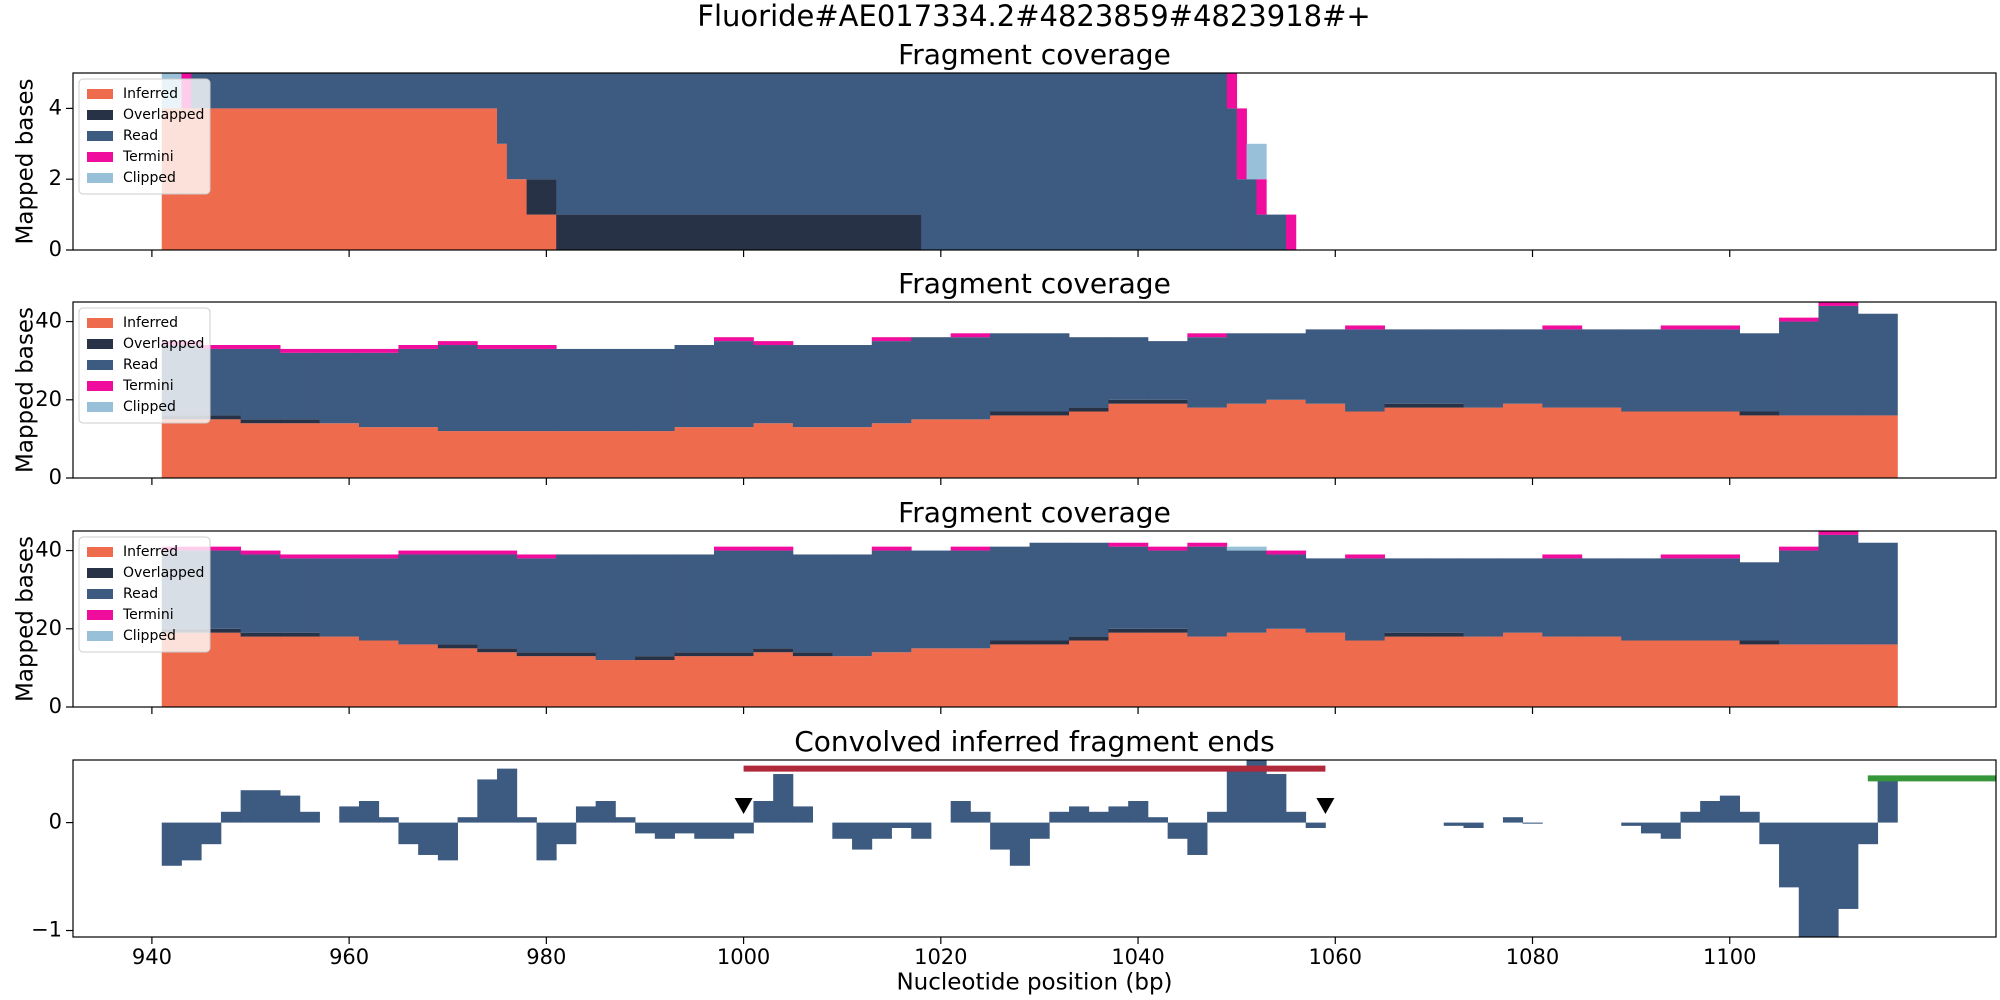 This screenshot has height=1000, width=2000. Describe the element at coordinates (1729, 957) in the screenshot. I see `x-tick-label: 1100` at that location.